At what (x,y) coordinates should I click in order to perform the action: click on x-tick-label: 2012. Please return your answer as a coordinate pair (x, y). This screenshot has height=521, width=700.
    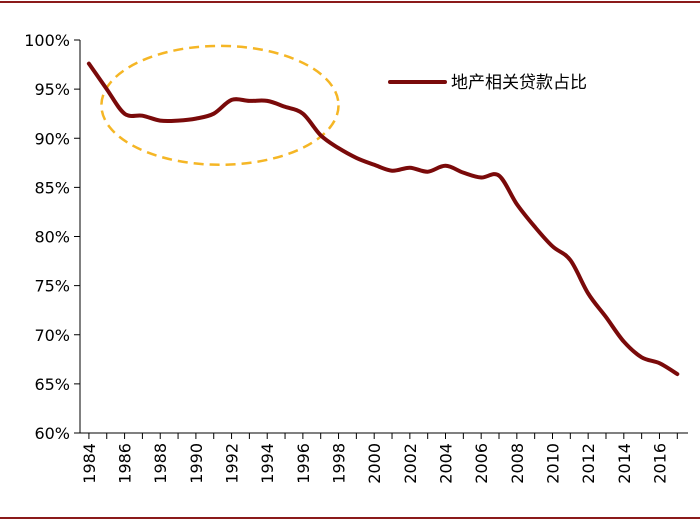
    Looking at the image, I should click on (588, 463).